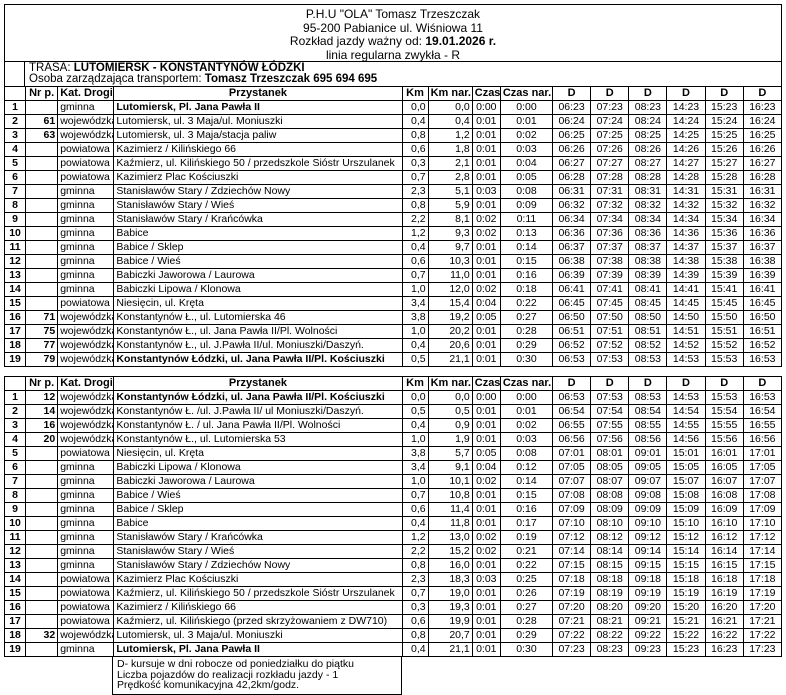 The height and width of the screenshot is (695, 786). Describe the element at coordinates (15, 397) in the screenshot. I see `row-number-cell: 1` at that location.